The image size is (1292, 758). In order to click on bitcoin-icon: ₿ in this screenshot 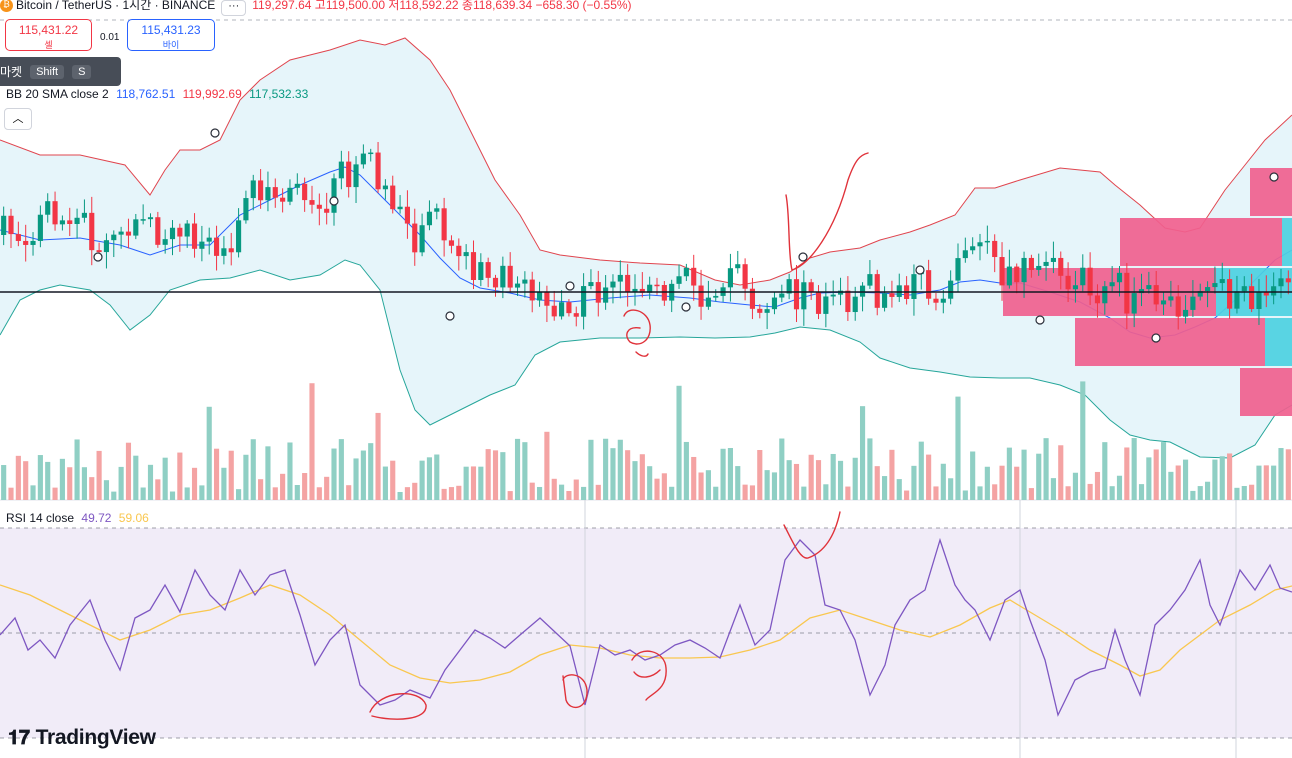, I will do `click(6, 6)`.